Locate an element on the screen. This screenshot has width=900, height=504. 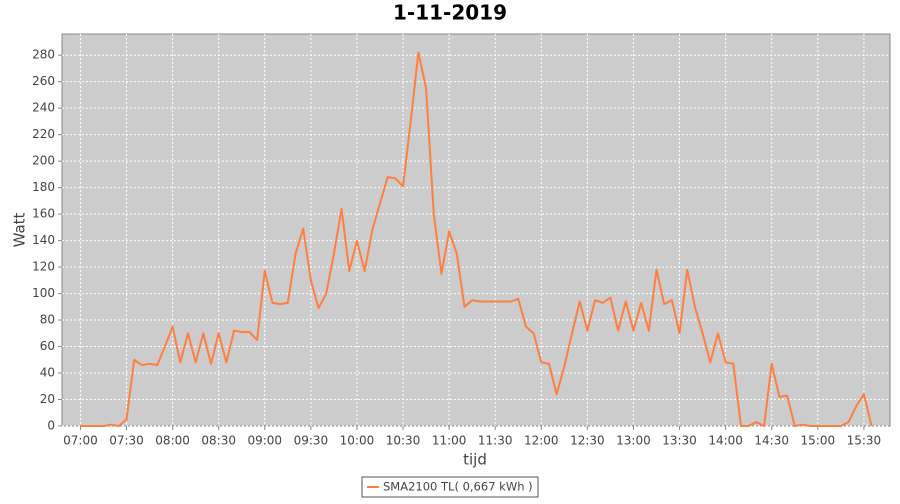
x-axis-label: tijd is located at coordinates (475, 460).